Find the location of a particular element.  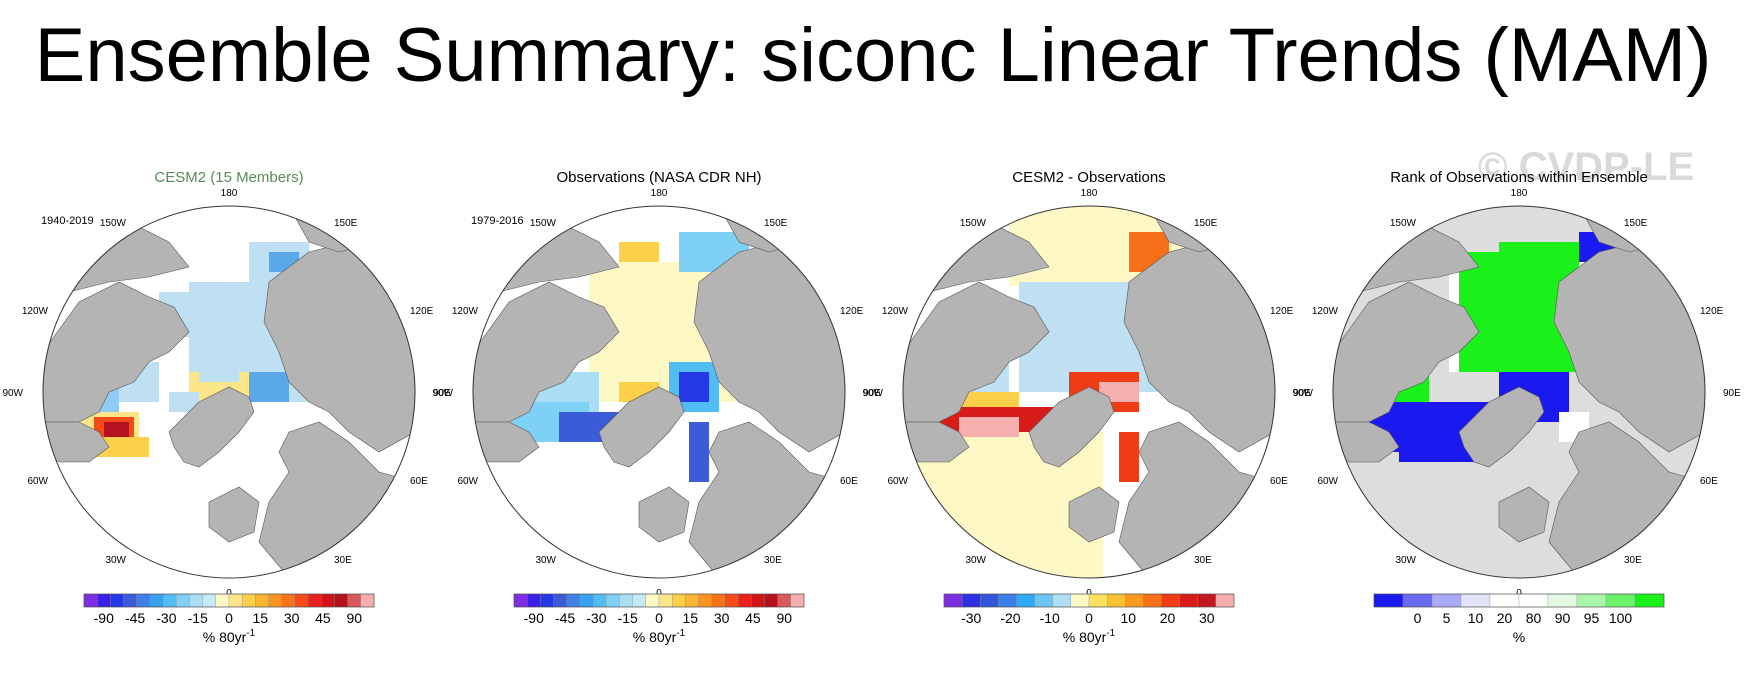

colorbar-tick-label: 0 is located at coordinates (659, 618).